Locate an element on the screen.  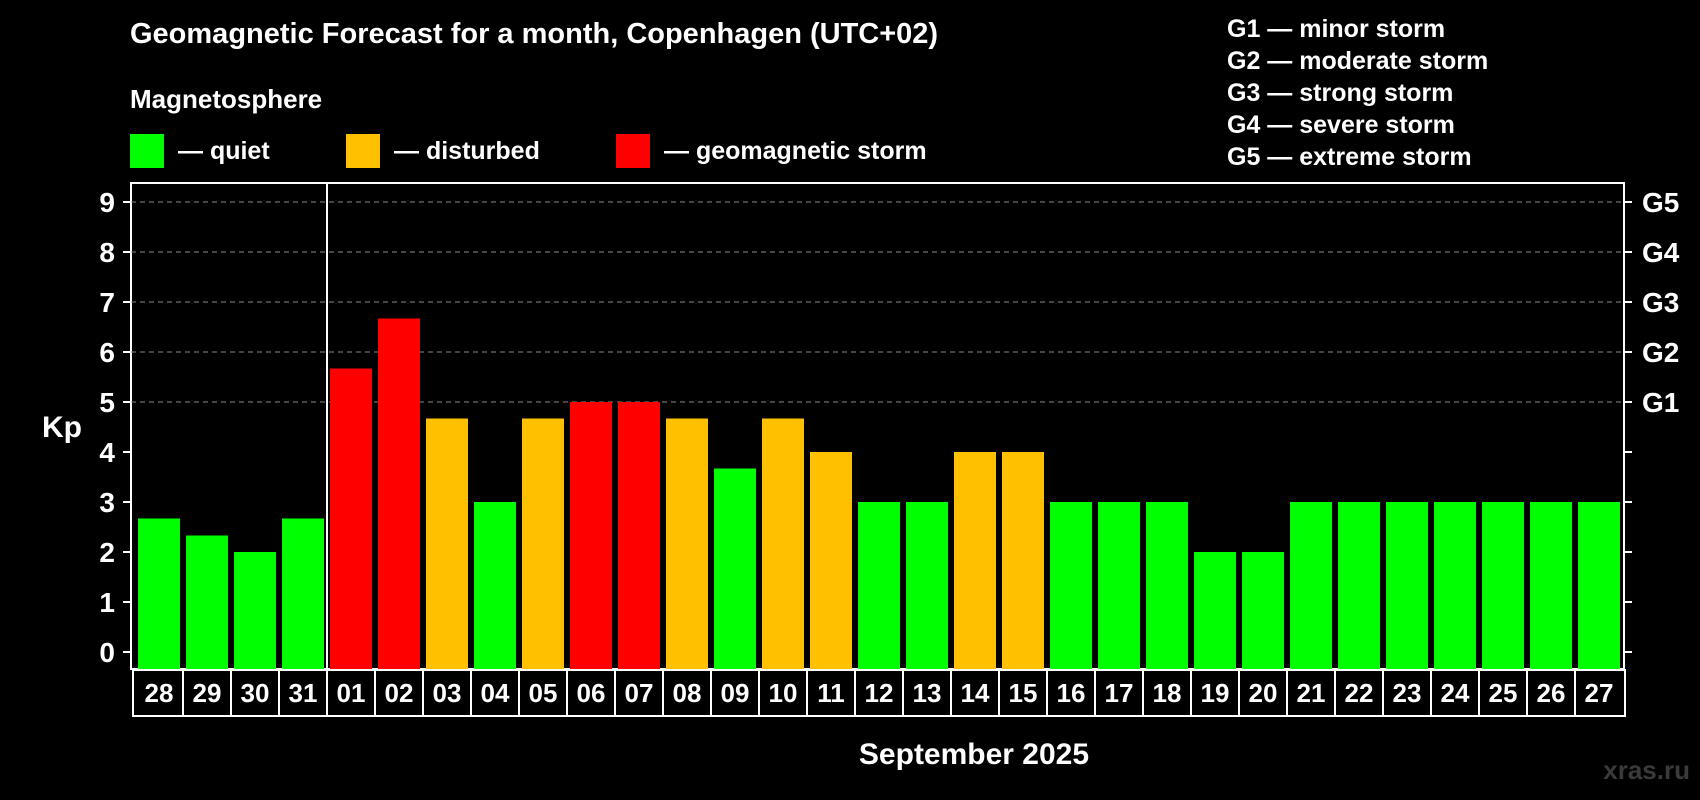
legend-label-disturbed: — disturbed is located at coordinates (467, 150).